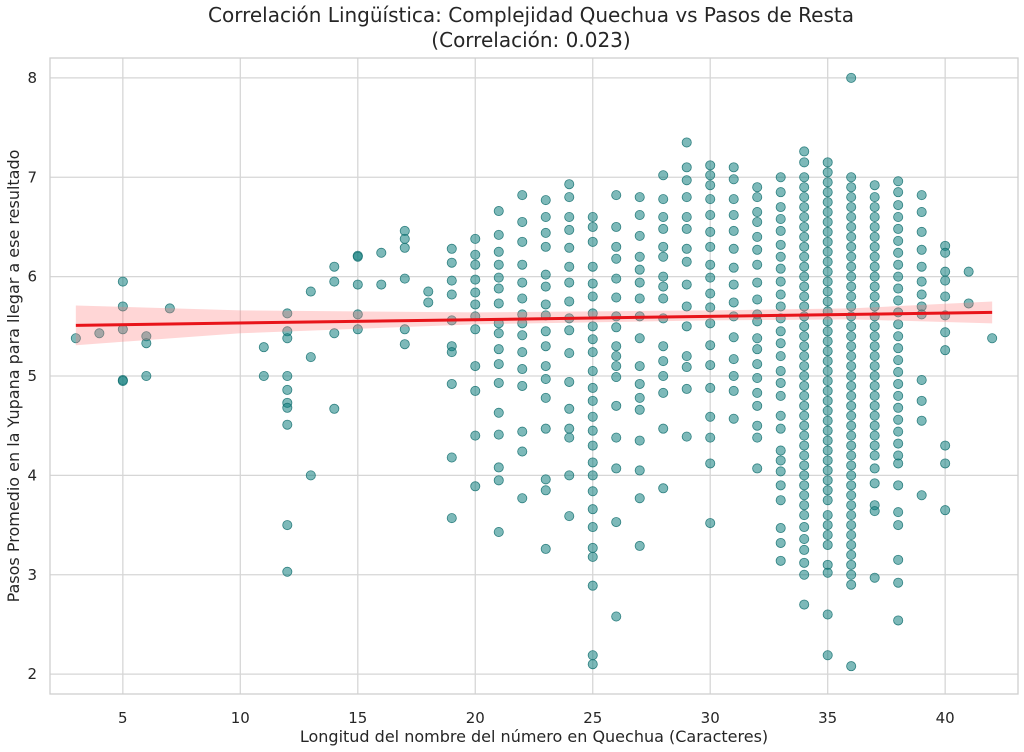  Describe the element at coordinates (357, 718) in the screenshot. I see `x-tick-label: 15` at that location.